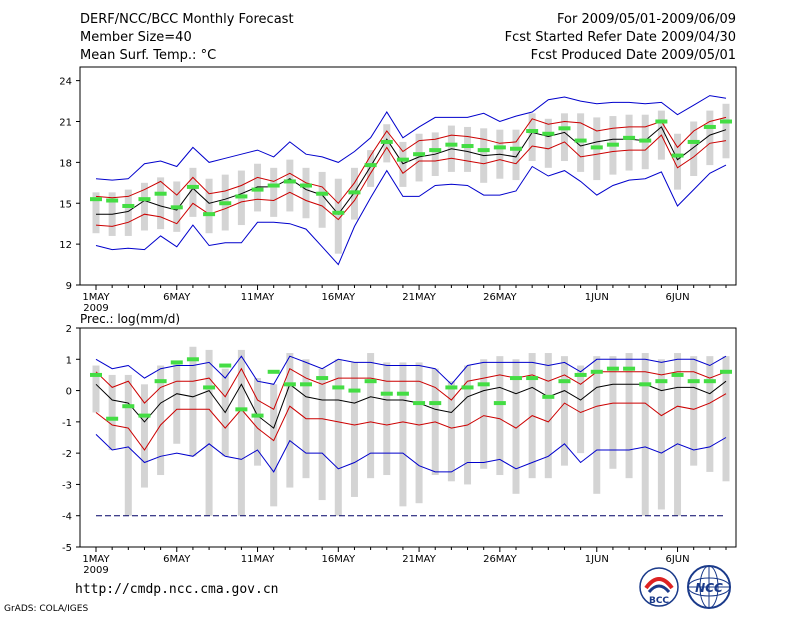 The width and height of the screenshot is (800, 618). I want to click on y-tick-label: 24, so click(65, 82).